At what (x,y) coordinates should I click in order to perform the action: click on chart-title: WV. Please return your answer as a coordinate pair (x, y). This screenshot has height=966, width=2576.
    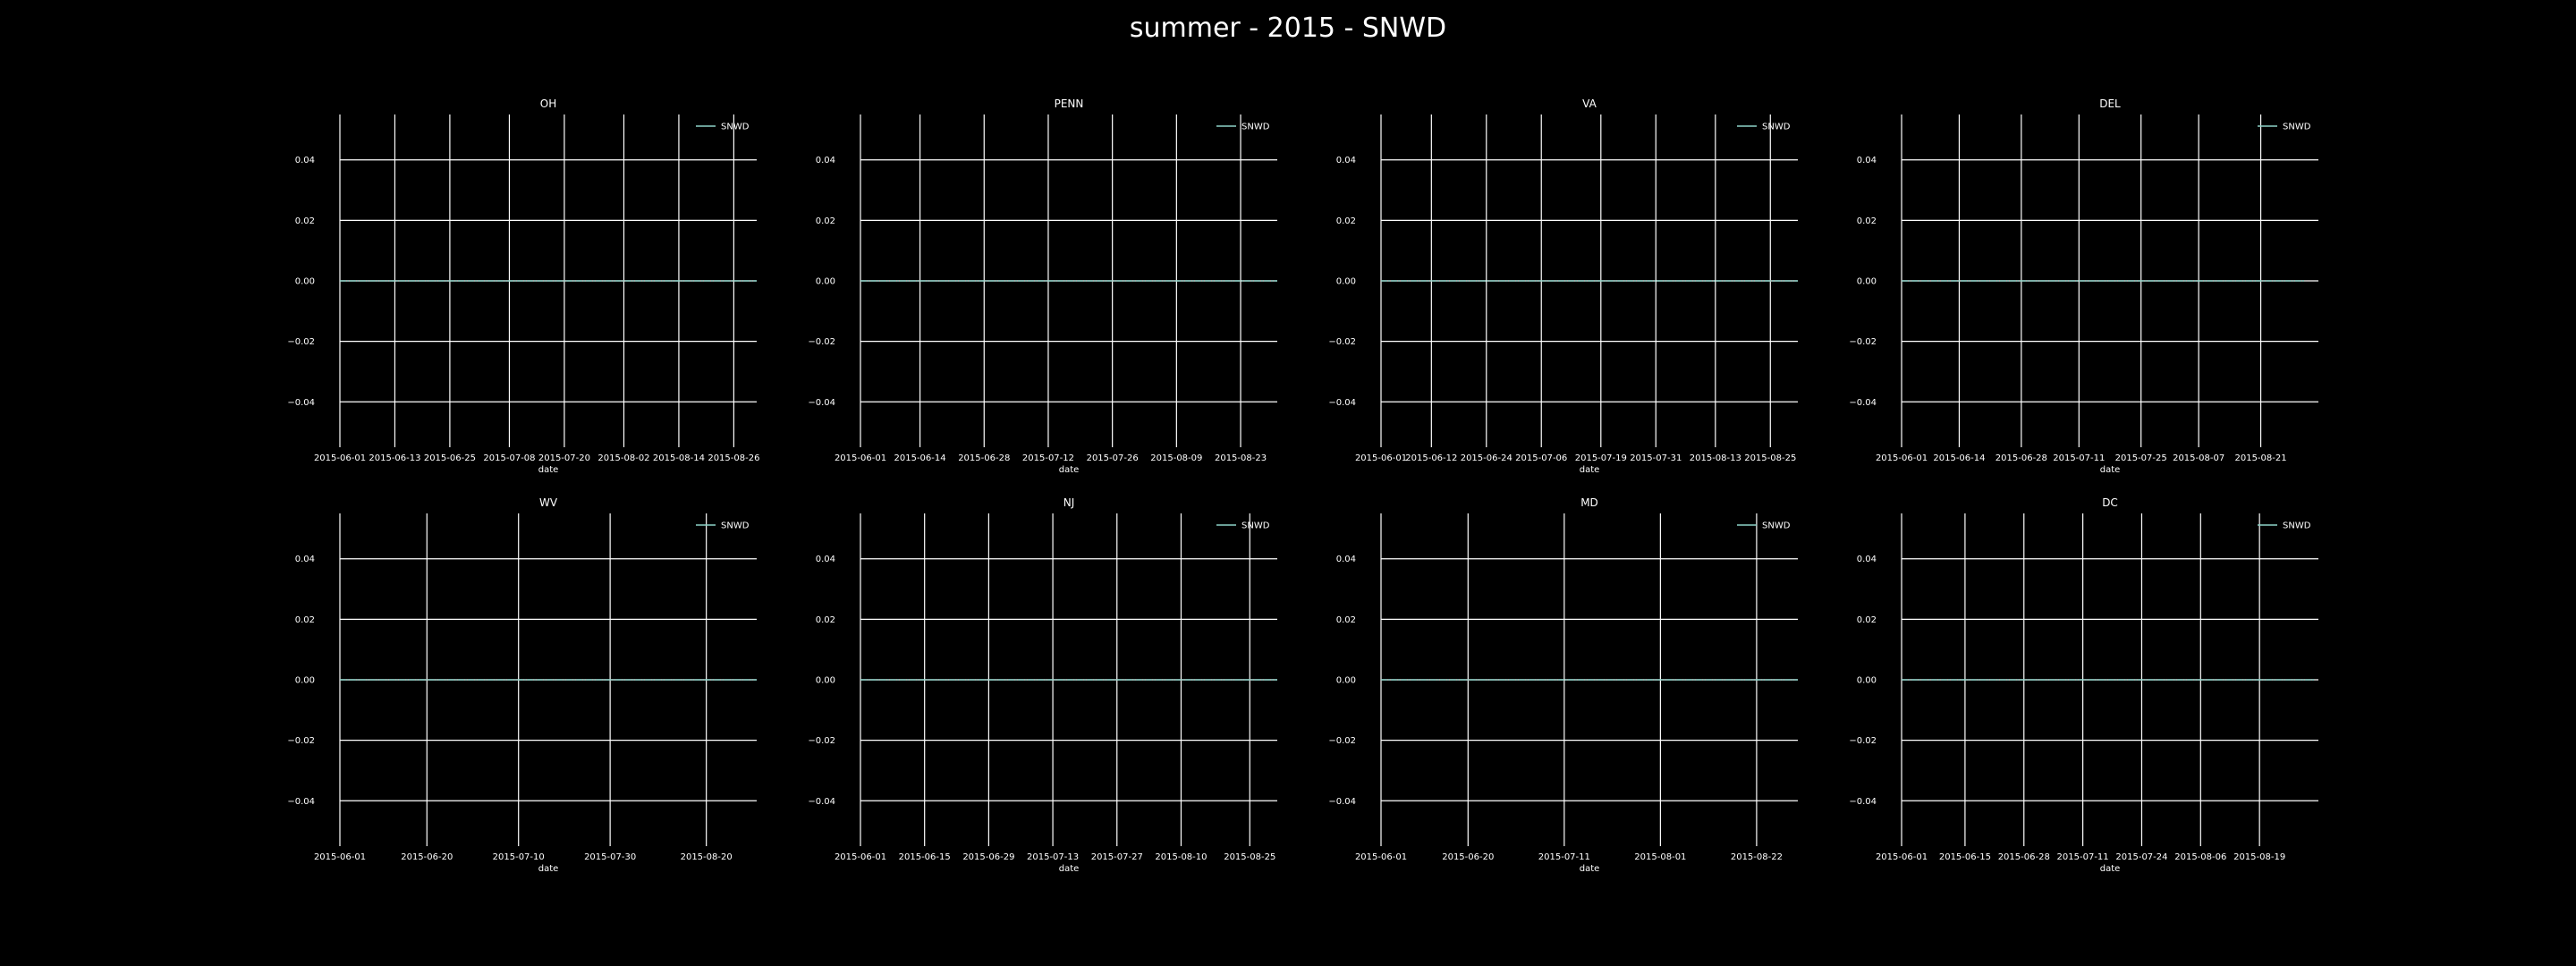
    Looking at the image, I should click on (548, 502).